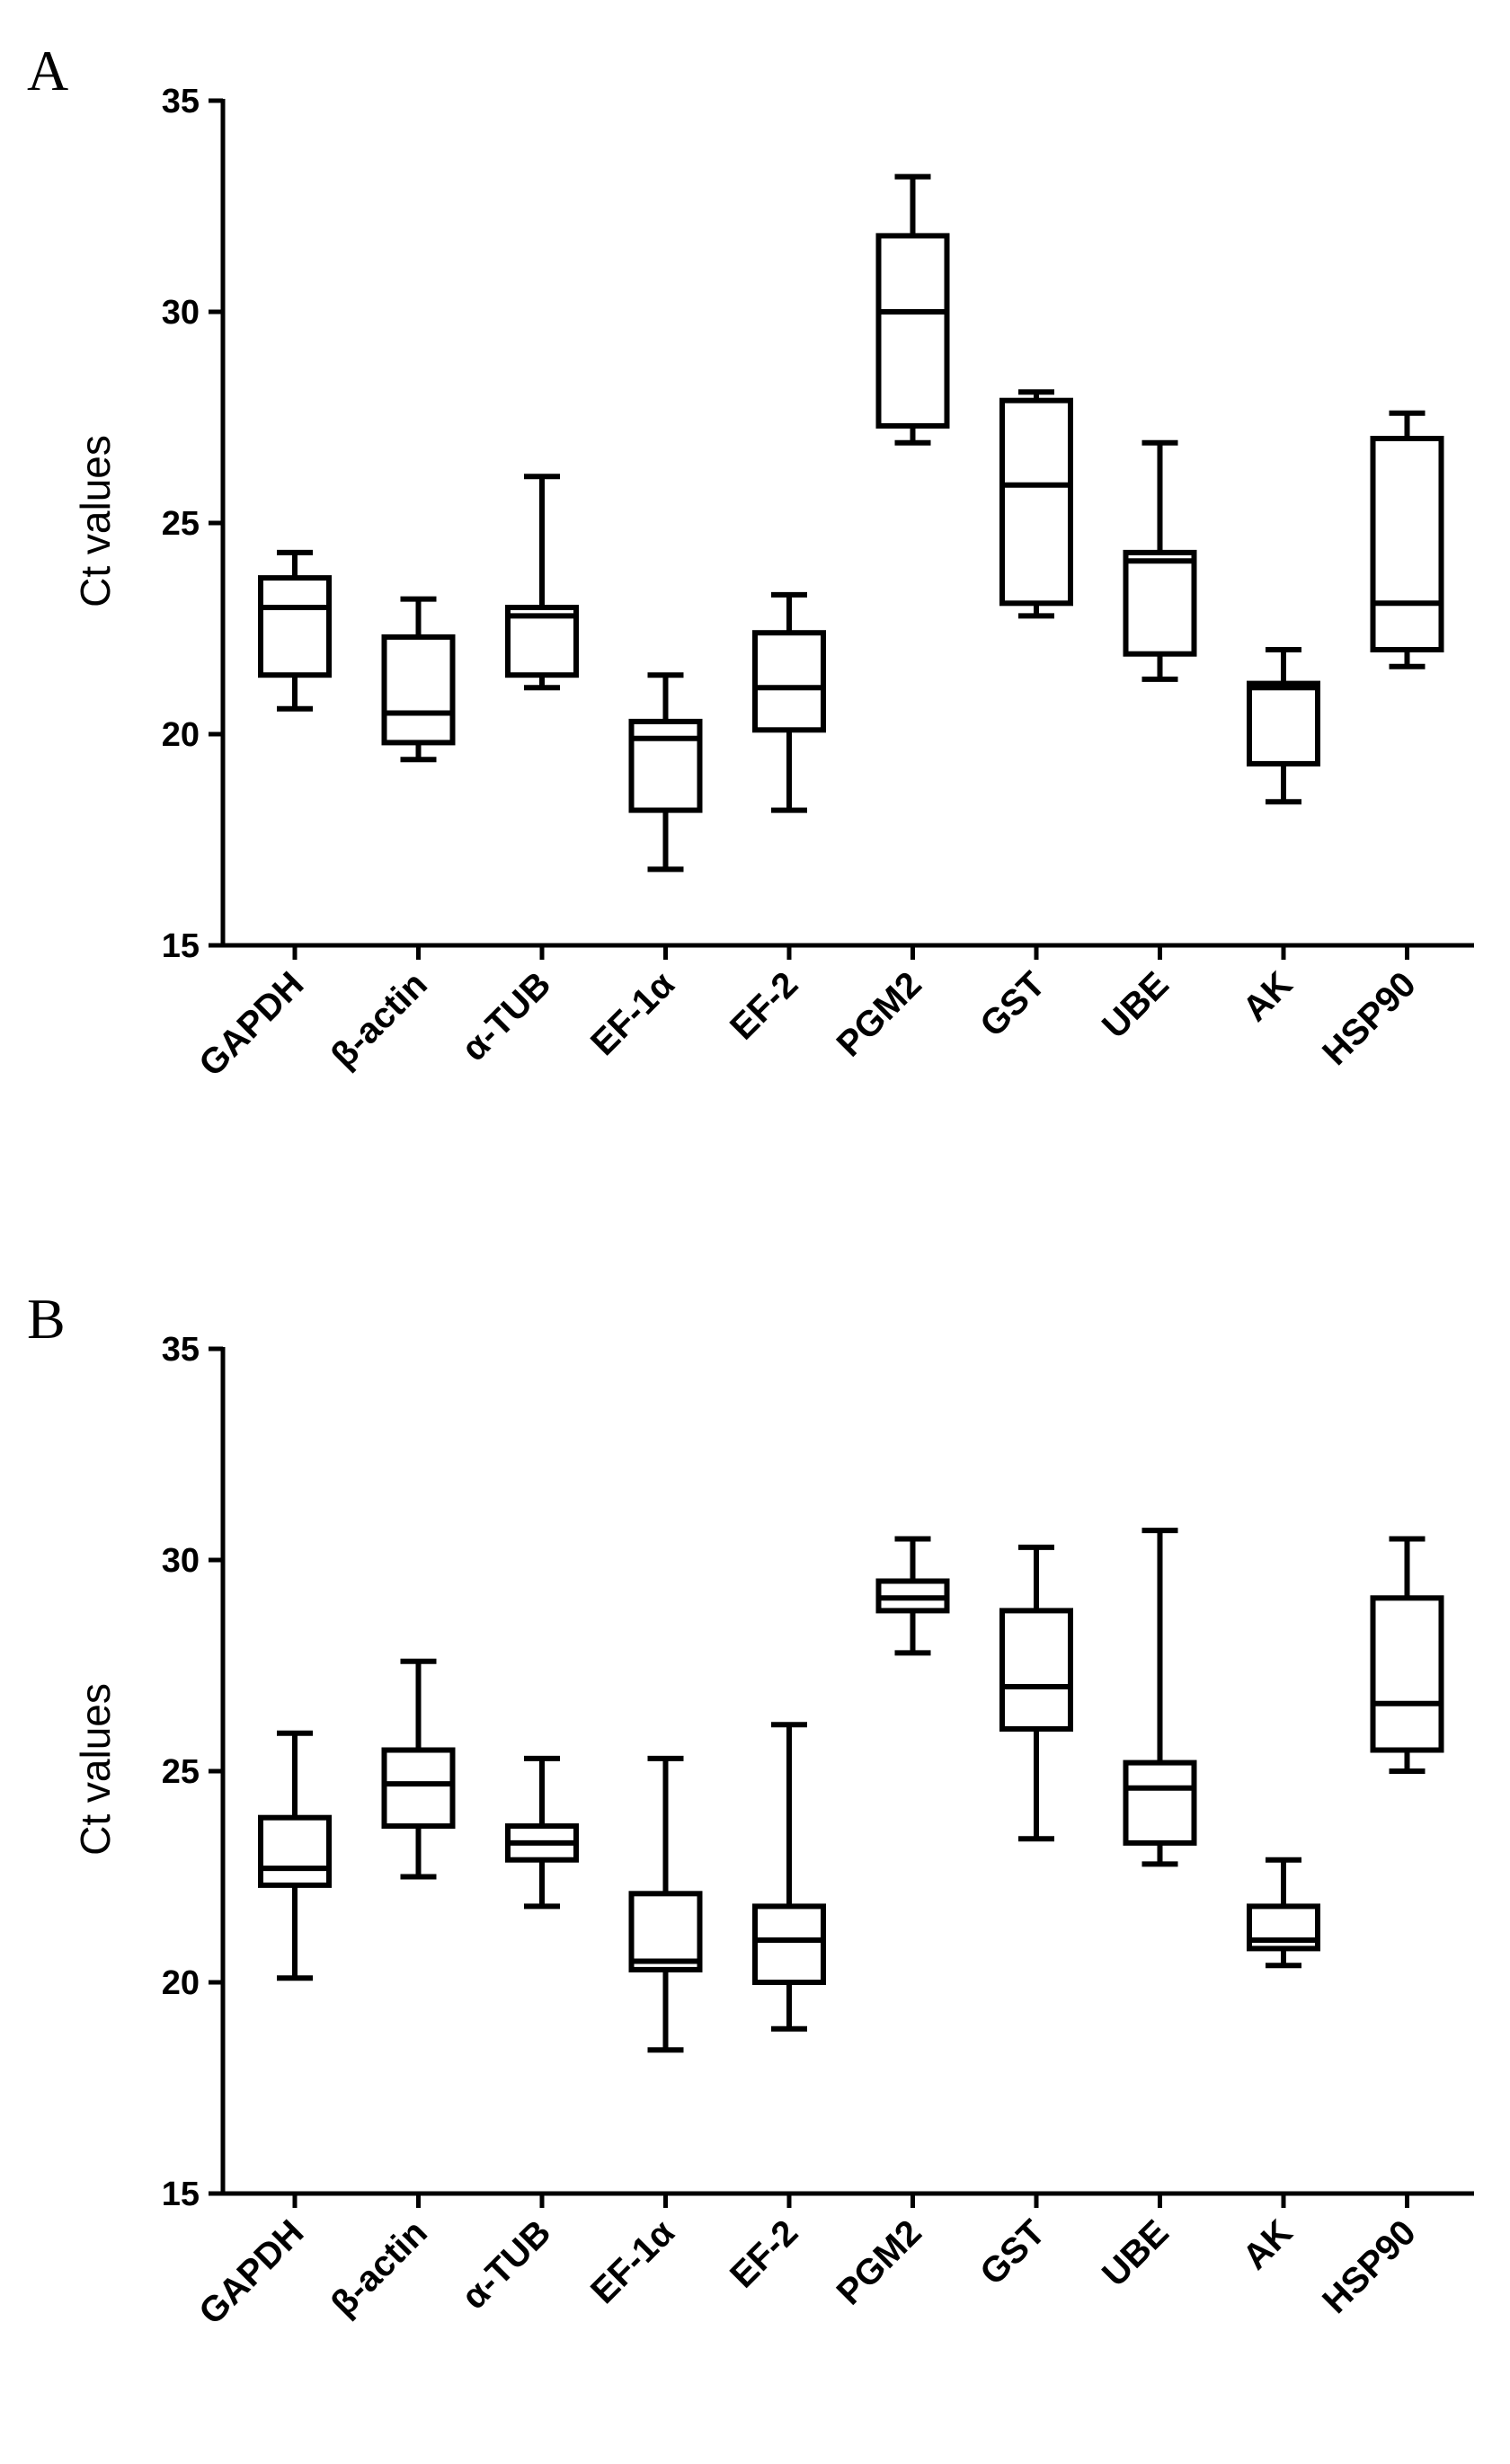 The width and height of the screenshot is (1510, 2464). I want to click on x-category-label-a-3: EF-1α, so click(632, 1014).